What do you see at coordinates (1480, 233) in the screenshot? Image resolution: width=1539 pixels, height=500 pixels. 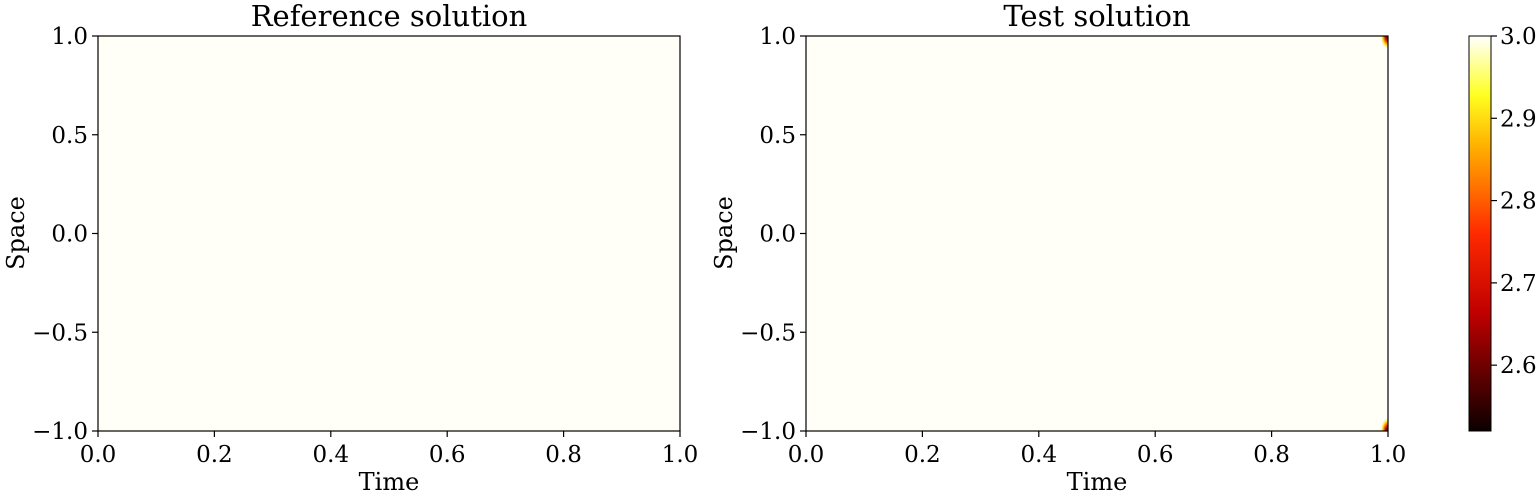 I see `colorbar-gradient` at bounding box center [1480, 233].